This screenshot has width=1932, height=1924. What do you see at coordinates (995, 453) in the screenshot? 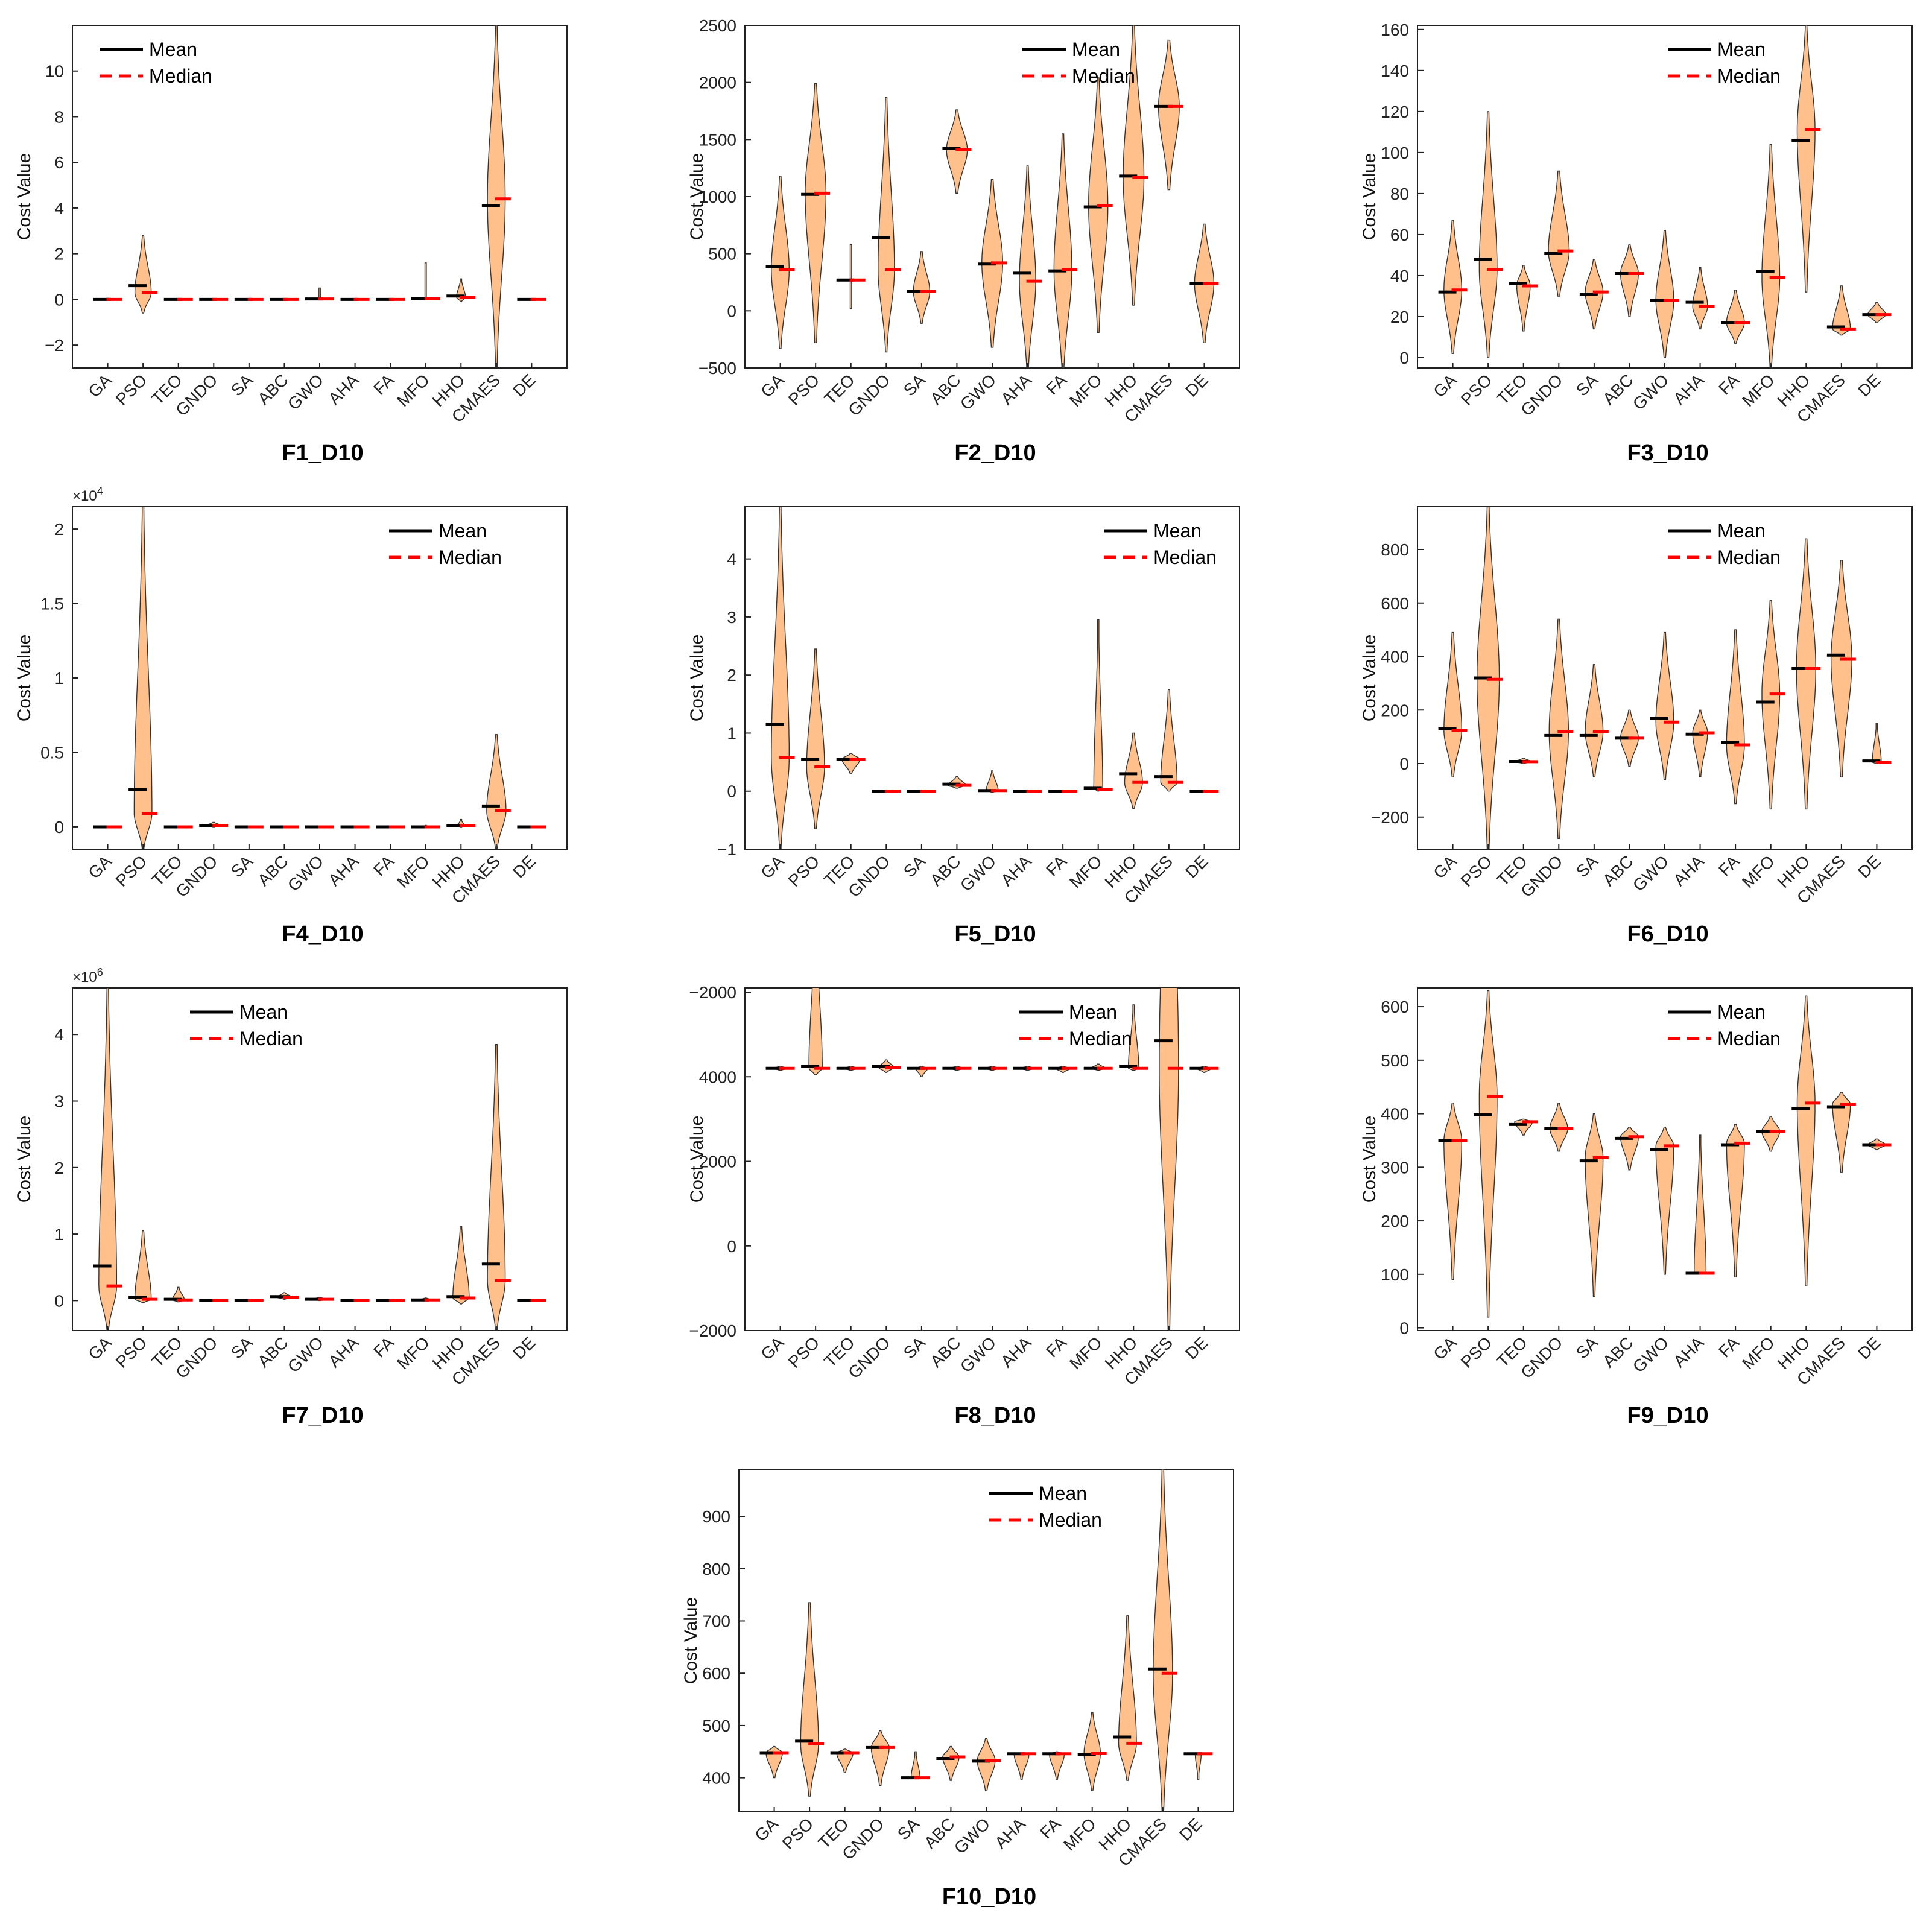
I see `caption-f2: F2_D10` at bounding box center [995, 453].